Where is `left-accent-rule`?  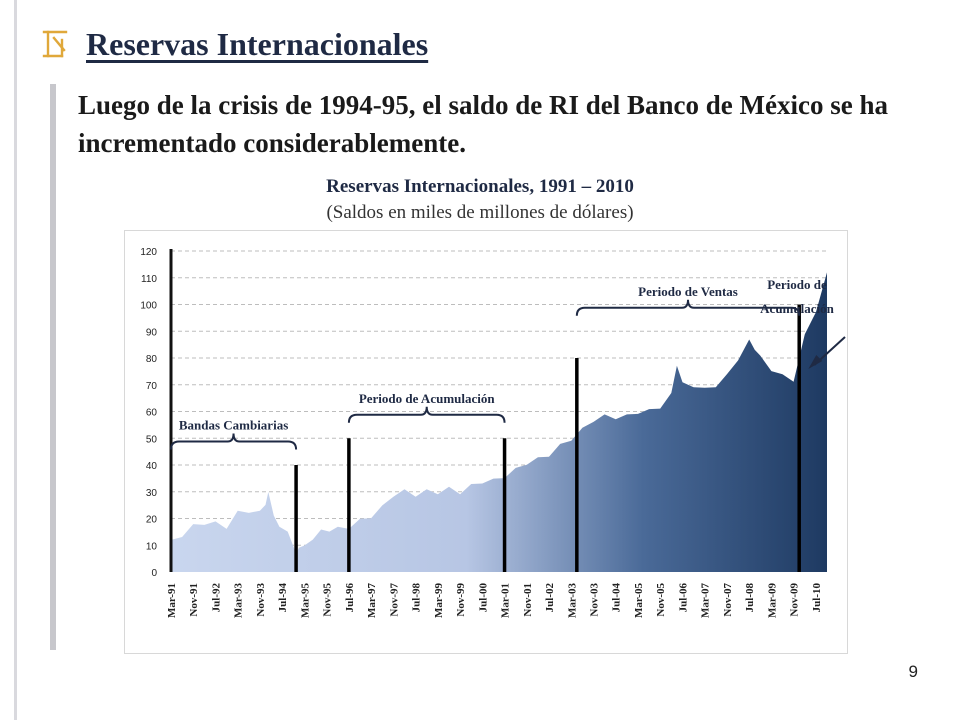 left-accent-rule is located at coordinates (15, 360).